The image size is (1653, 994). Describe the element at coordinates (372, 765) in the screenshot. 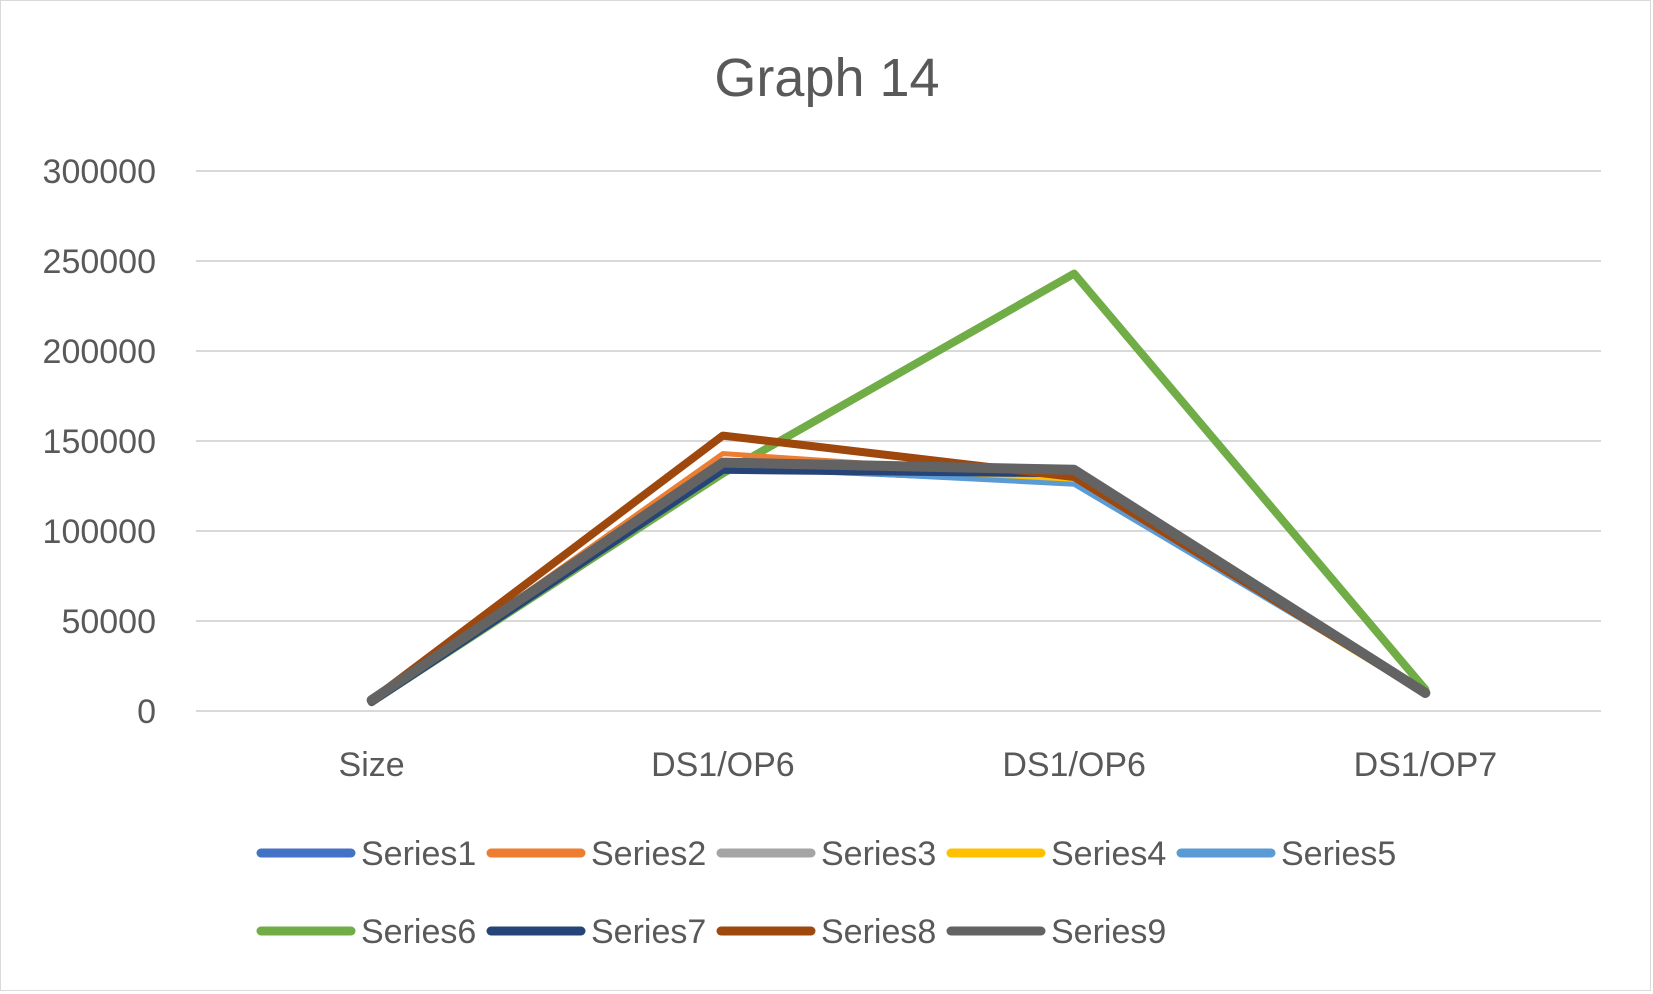

I see `x-tick-label: Size` at that location.